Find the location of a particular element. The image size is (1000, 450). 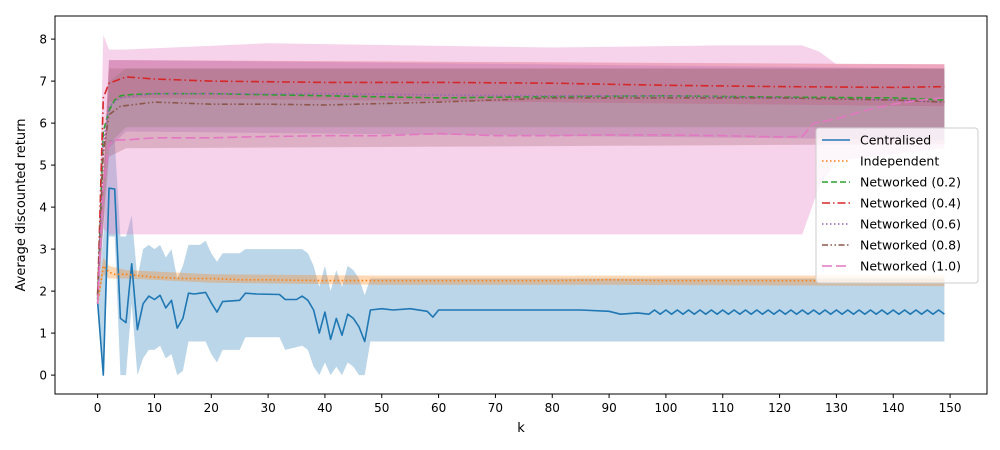

legend-box is located at coordinates (897, 205).